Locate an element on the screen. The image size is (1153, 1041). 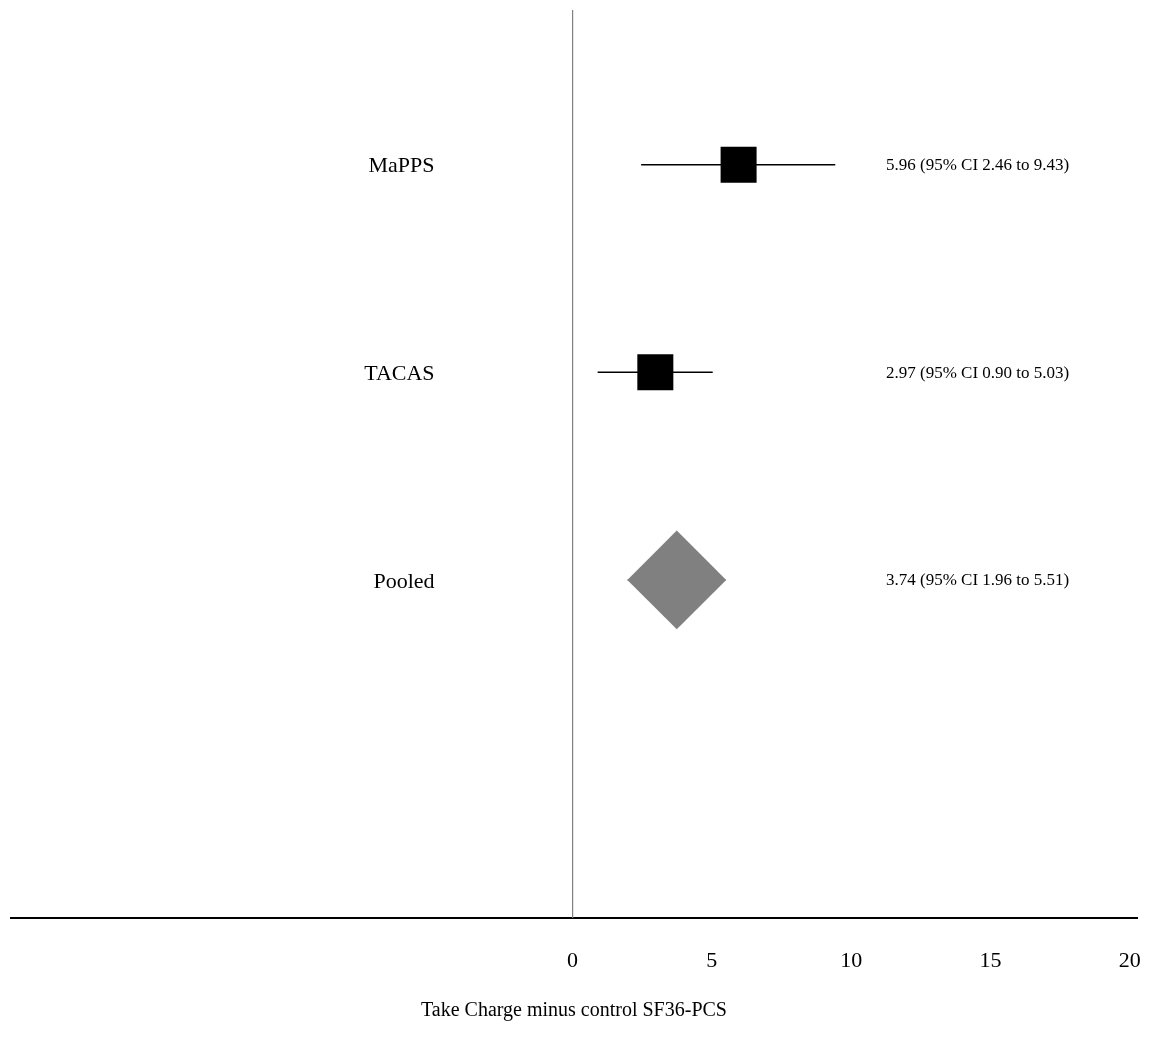
y-tick-label: TACAS is located at coordinates (399, 372).